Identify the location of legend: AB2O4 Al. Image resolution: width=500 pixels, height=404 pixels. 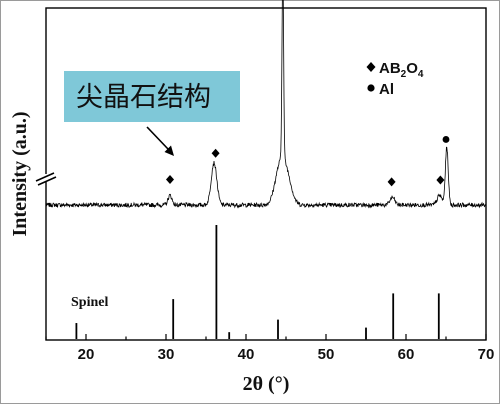
(395, 79).